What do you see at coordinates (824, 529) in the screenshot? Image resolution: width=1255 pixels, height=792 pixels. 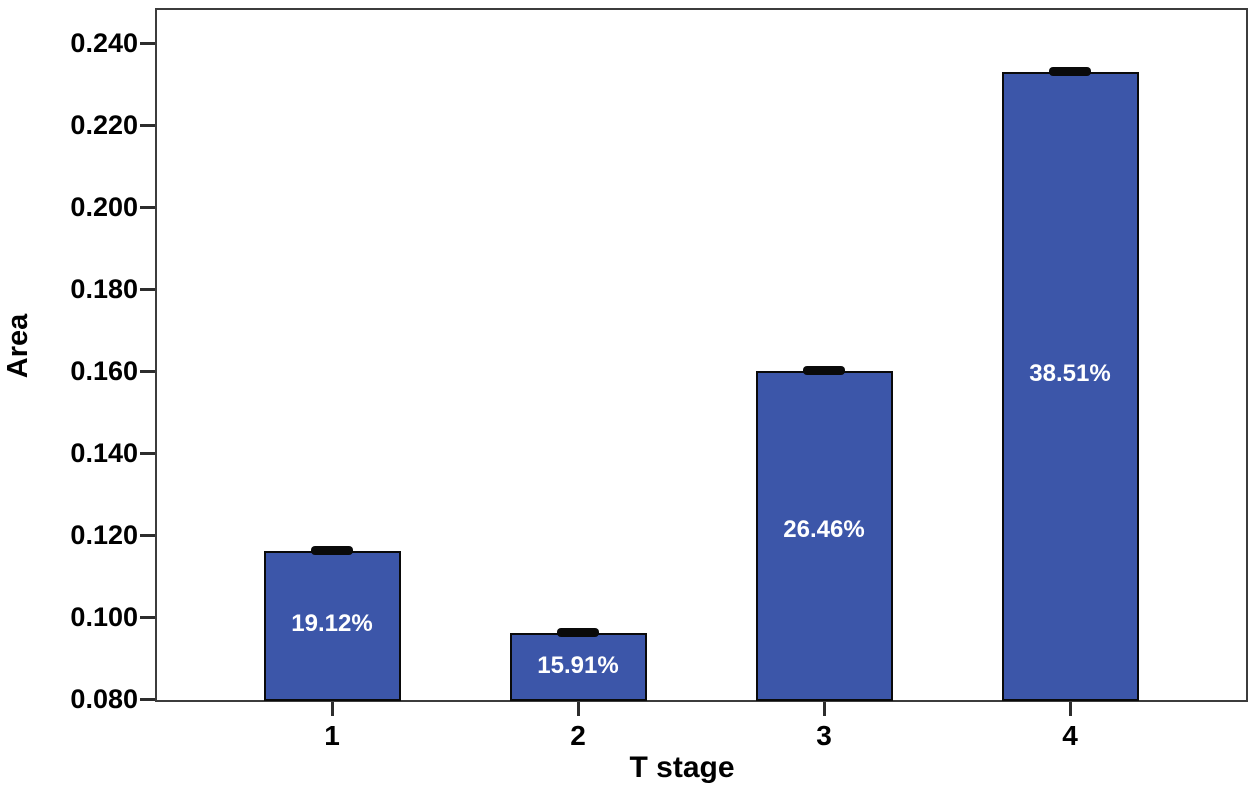 I see `bar-value-label: 26.46%` at bounding box center [824, 529].